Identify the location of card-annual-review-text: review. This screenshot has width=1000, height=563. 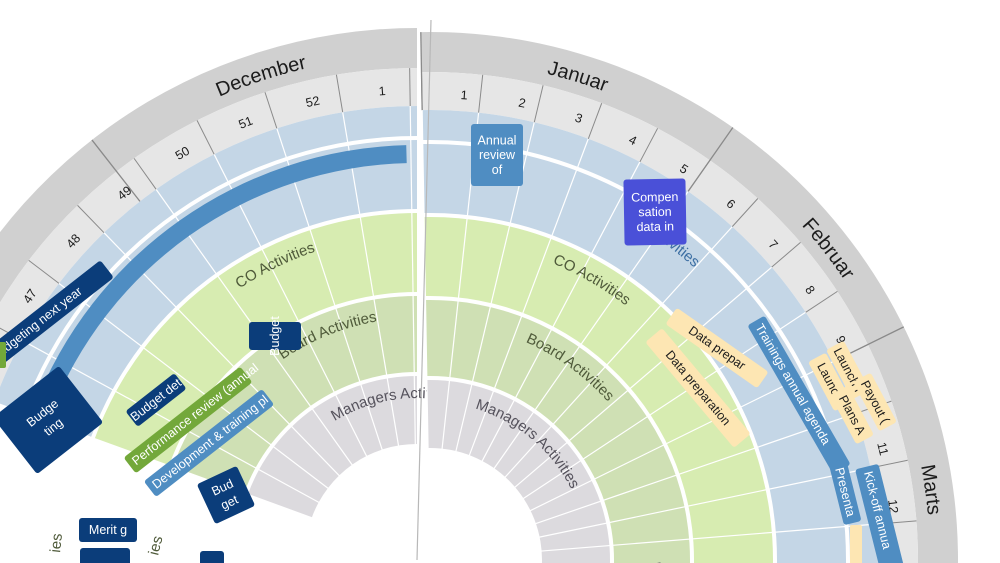
(497, 155).